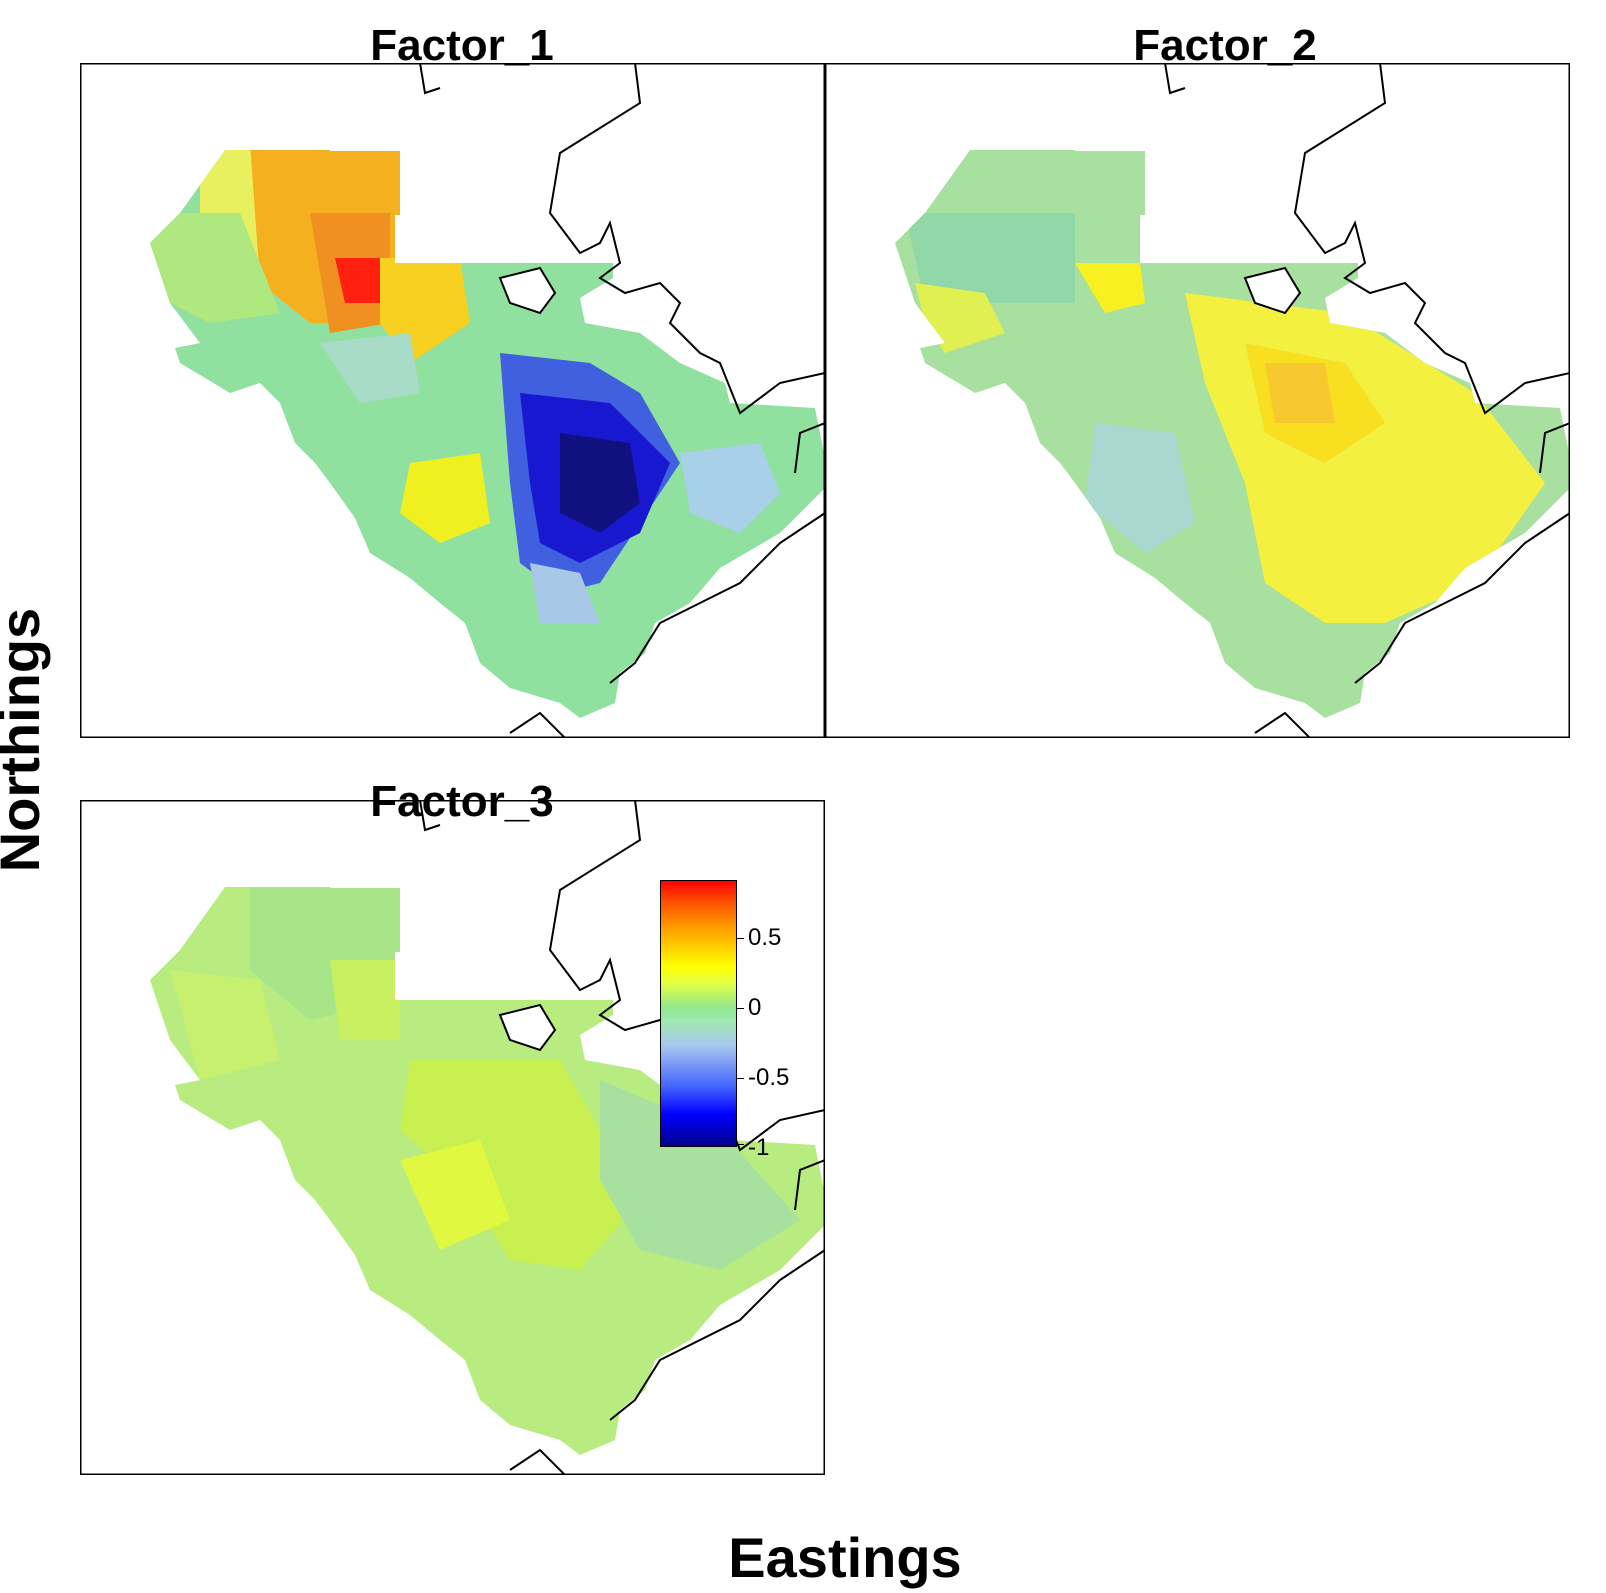  I want to click on legend-tick-label: -1, so click(759, 1147).